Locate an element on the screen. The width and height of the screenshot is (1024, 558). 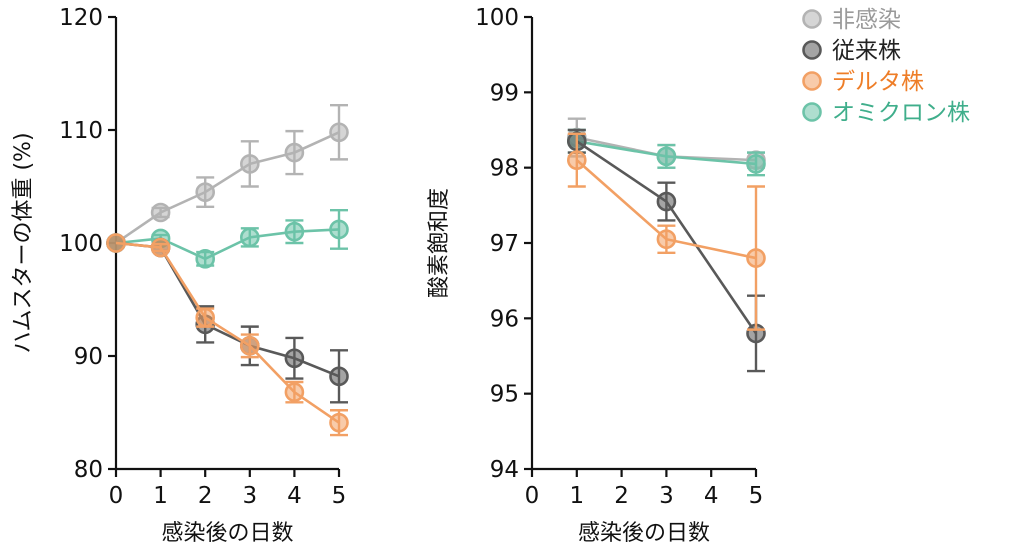
legend-item-omicron: オミクロン株 is located at coordinates (886, 113).